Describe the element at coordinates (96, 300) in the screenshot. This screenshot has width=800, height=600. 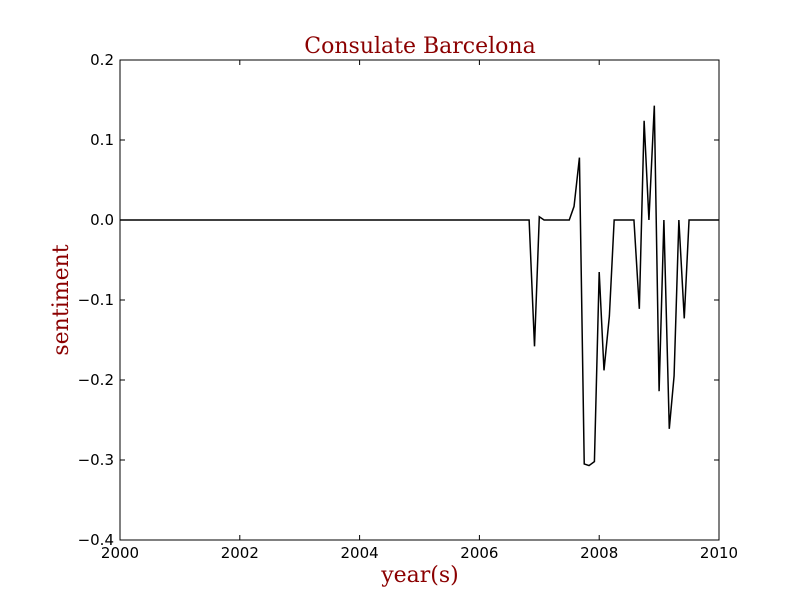
I see `y-tick-label: −0.1` at that location.